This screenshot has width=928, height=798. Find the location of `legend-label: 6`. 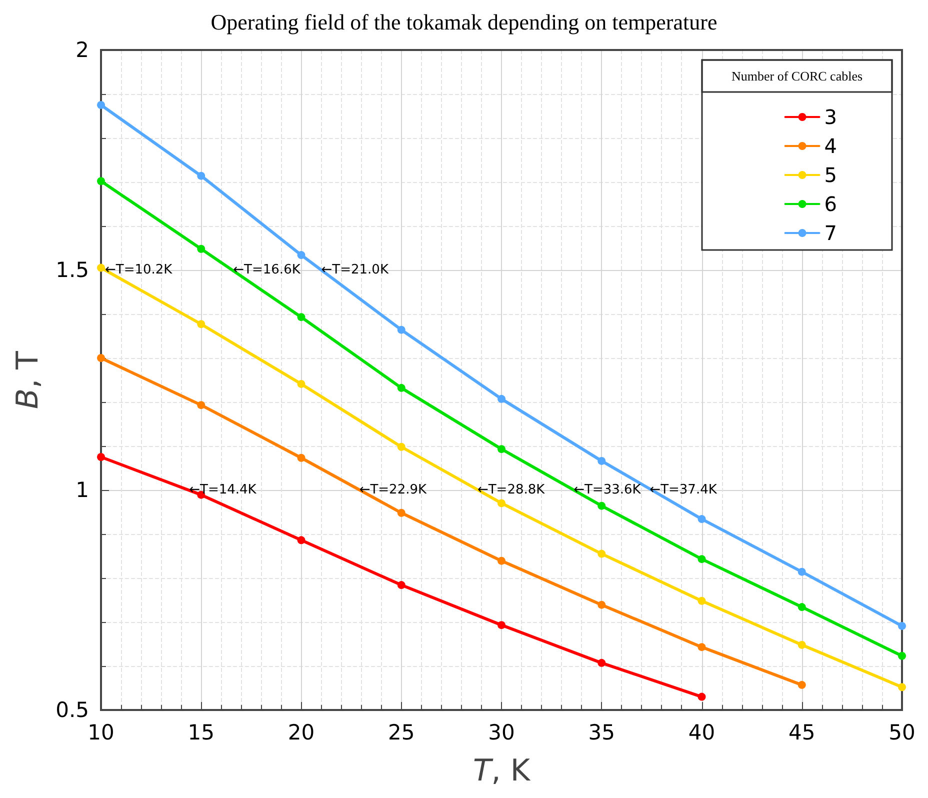

legend-label: 6 is located at coordinates (831, 204).